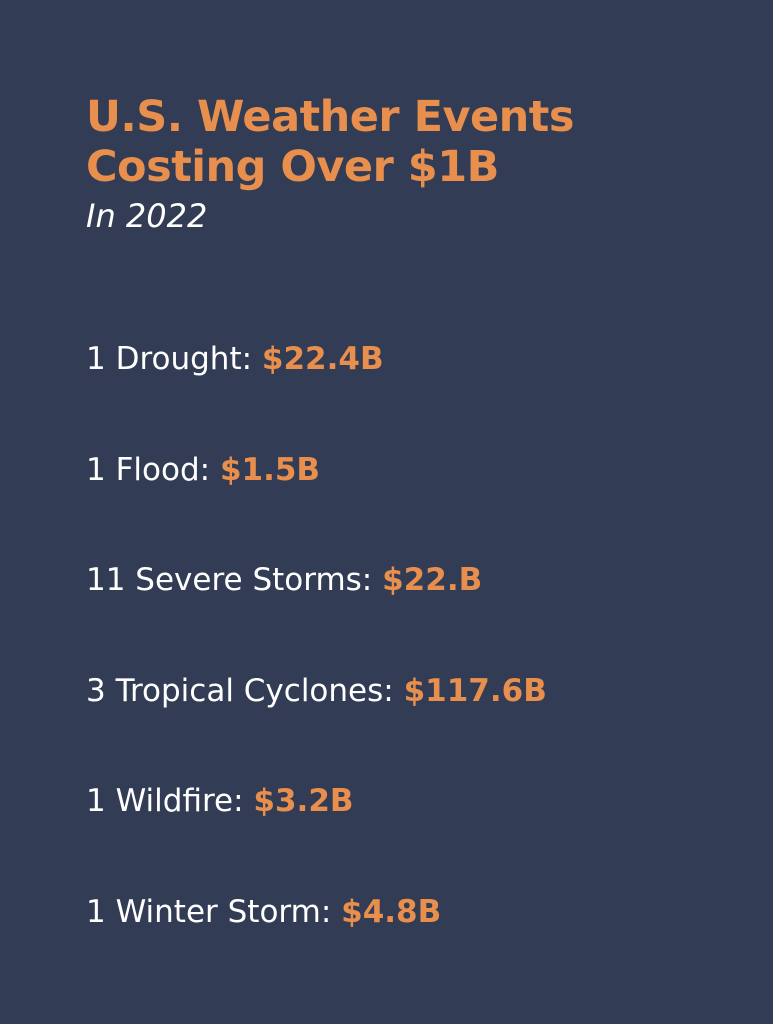  I want to click on event-cost: $22.4B, so click(322, 359).